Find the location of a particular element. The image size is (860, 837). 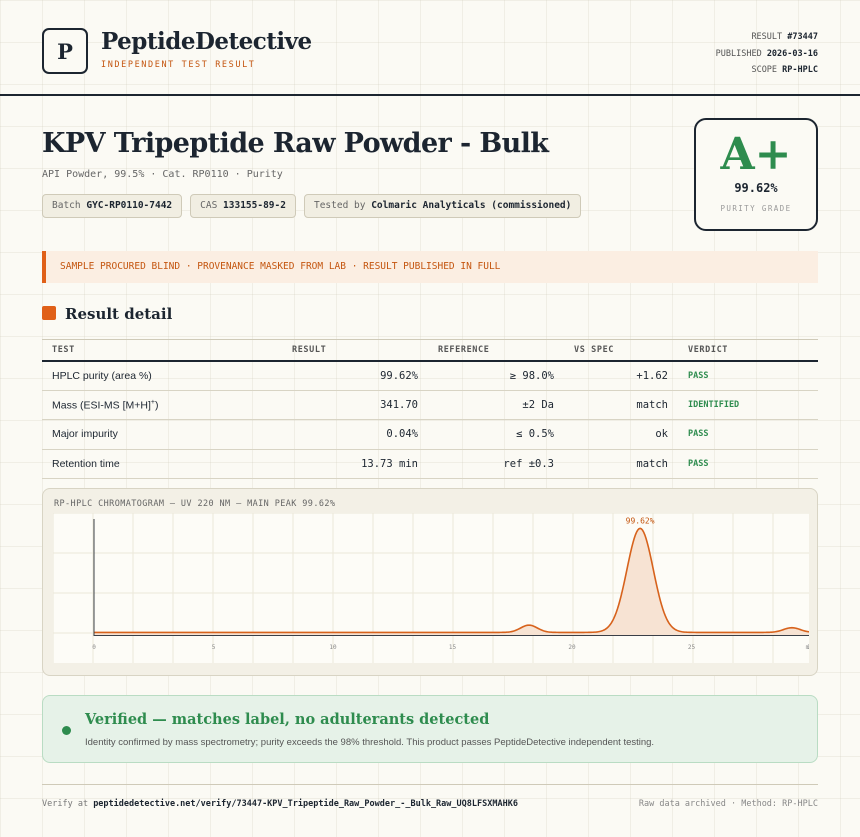

x-unit-label: min is located at coordinates (807, 647).